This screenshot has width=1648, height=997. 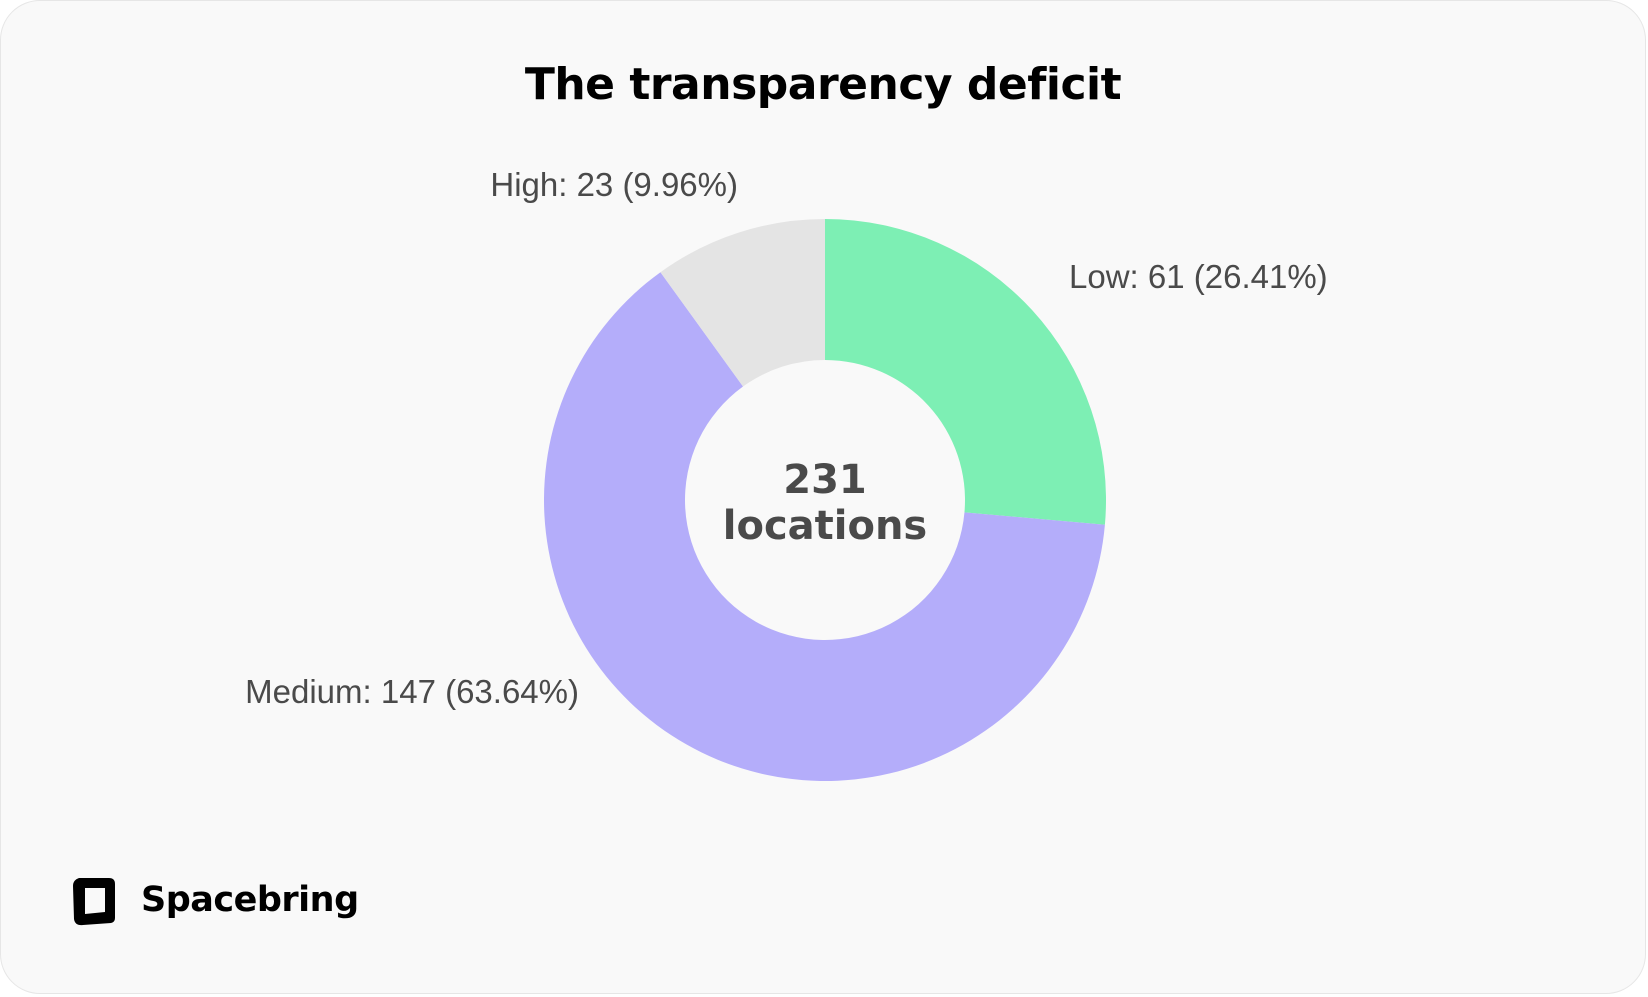 What do you see at coordinates (965, 372) in the screenshot?
I see `slice-low` at bounding box center [965, 372].